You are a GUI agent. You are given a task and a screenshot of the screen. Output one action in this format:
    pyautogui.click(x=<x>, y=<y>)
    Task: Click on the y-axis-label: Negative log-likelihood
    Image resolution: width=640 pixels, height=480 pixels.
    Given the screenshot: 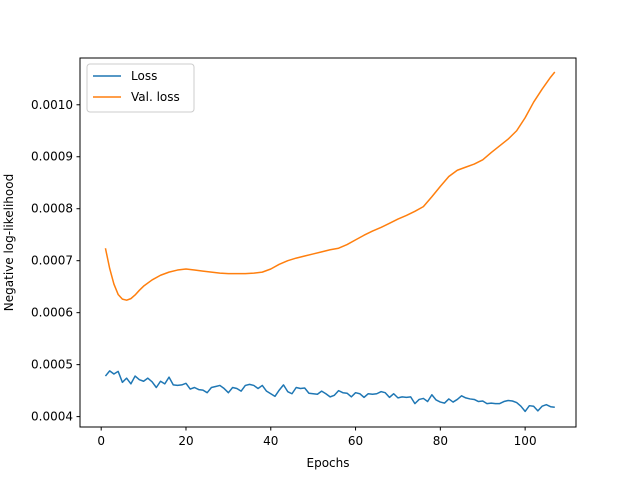 What is the action you would take?
    pyautogui.click(x=9, y=242)
    